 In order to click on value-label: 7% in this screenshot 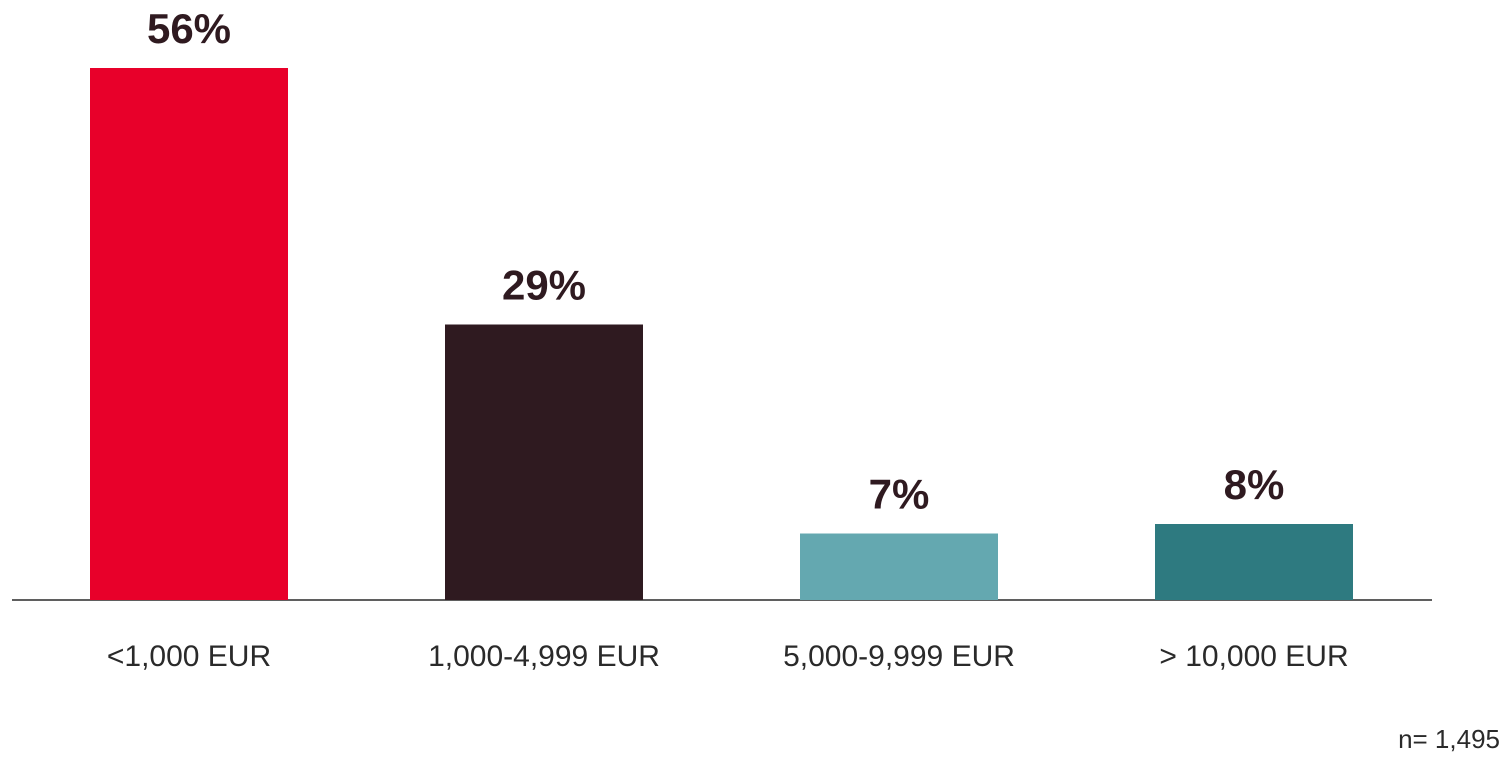, I will do `click(899, 494)`.